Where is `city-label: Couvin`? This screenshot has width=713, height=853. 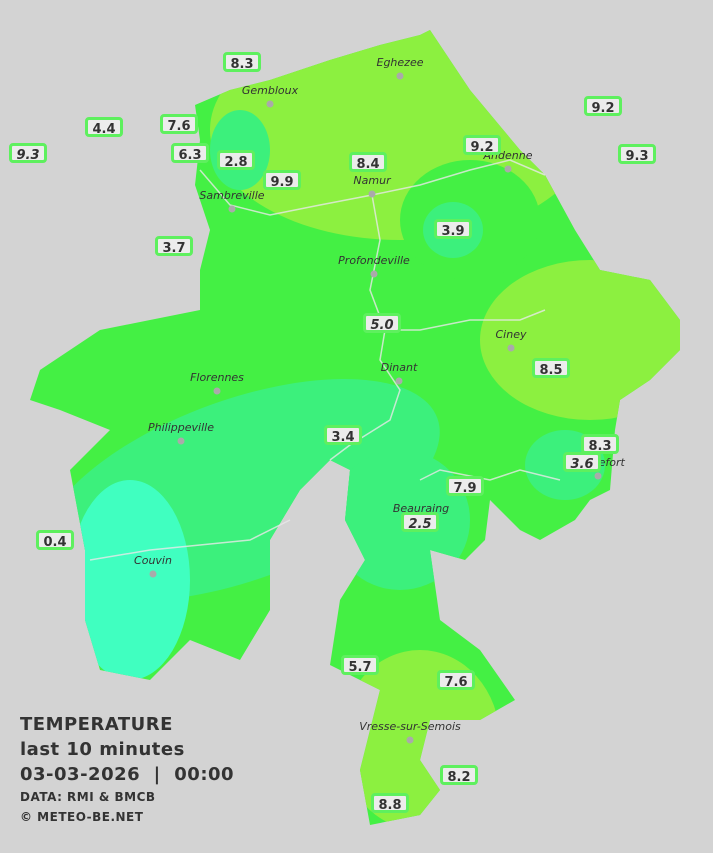 city-label: Couvin is located at coordinates (153, 560).